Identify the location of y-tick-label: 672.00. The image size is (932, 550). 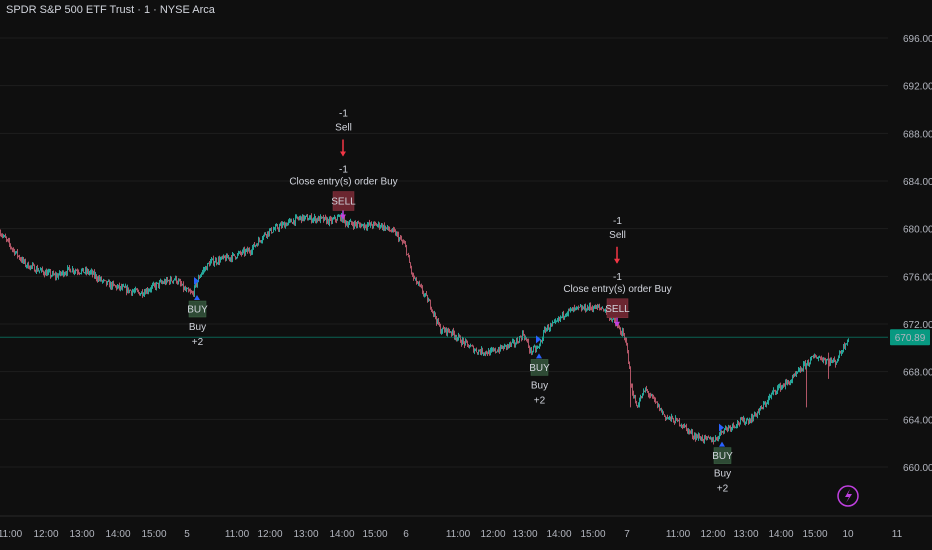
(917, 325).